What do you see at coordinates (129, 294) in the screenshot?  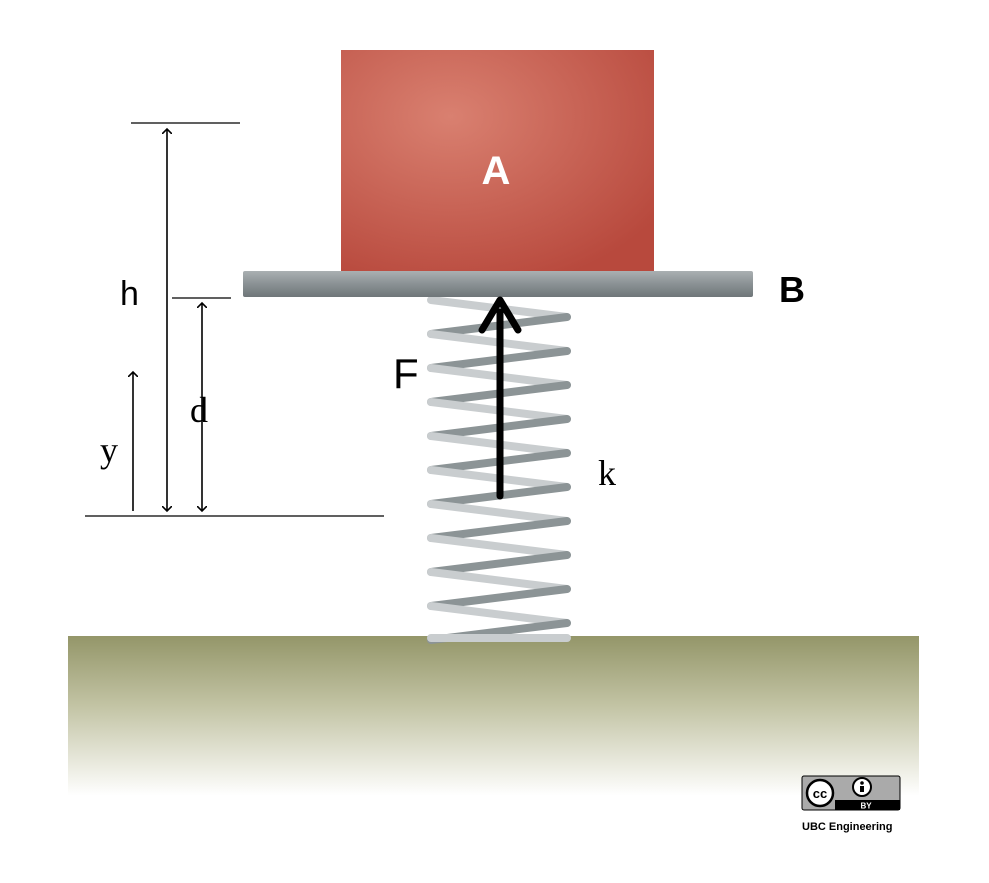 I see `h-label: h` at bounding box center [129, 294].